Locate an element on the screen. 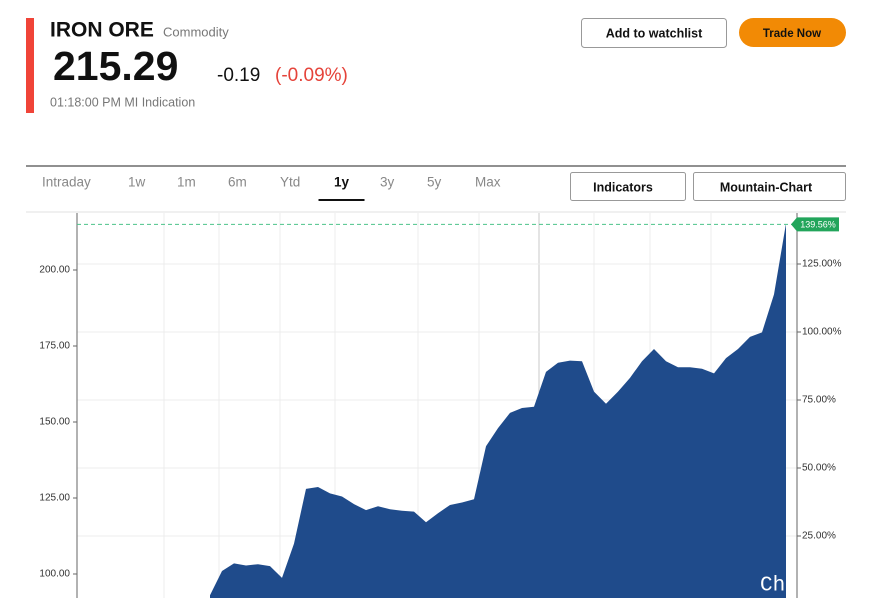 This screenshot has width=871, height=598. y2-tick-label: 100.00% is located at coordinates (822, 332).